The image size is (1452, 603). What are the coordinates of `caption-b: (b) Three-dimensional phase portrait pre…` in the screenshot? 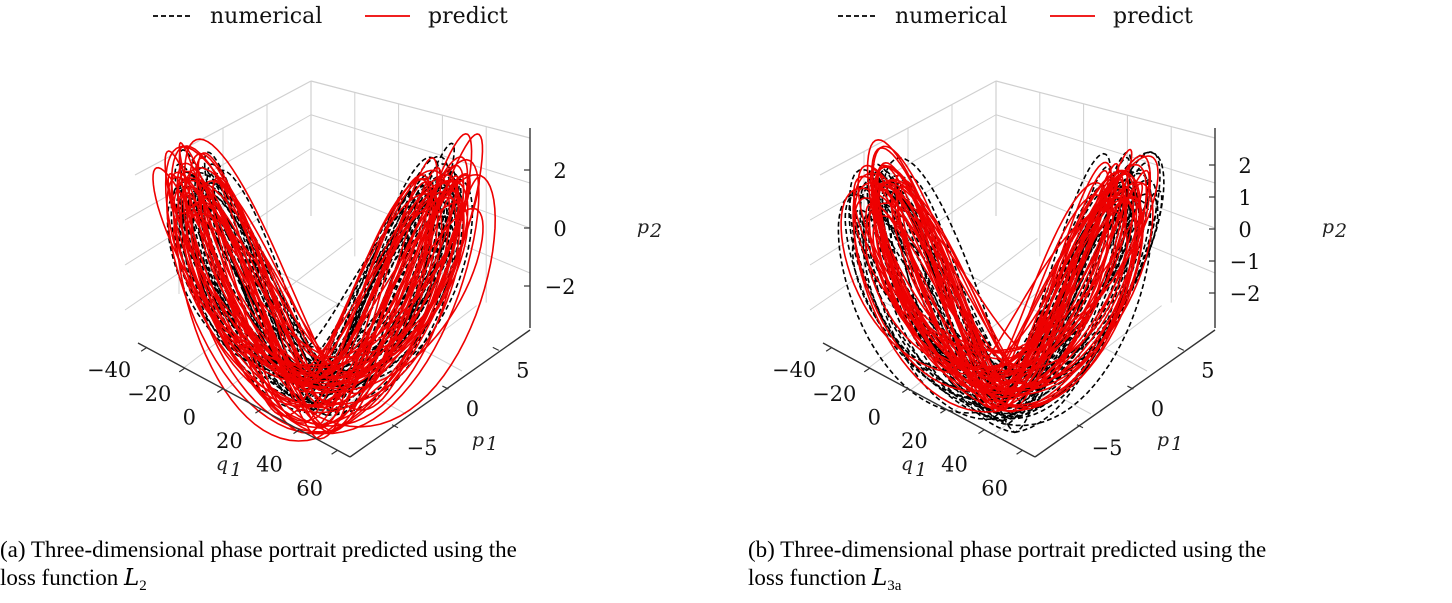 It's located at (1007, 568).